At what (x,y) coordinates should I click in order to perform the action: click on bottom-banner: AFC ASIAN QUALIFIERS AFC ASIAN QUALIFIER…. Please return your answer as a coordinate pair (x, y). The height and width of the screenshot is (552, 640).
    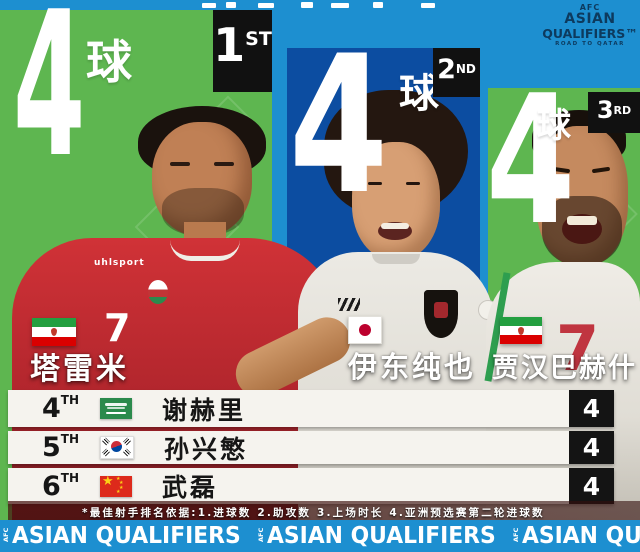
    Looking at the image, I should click on (320, 536).